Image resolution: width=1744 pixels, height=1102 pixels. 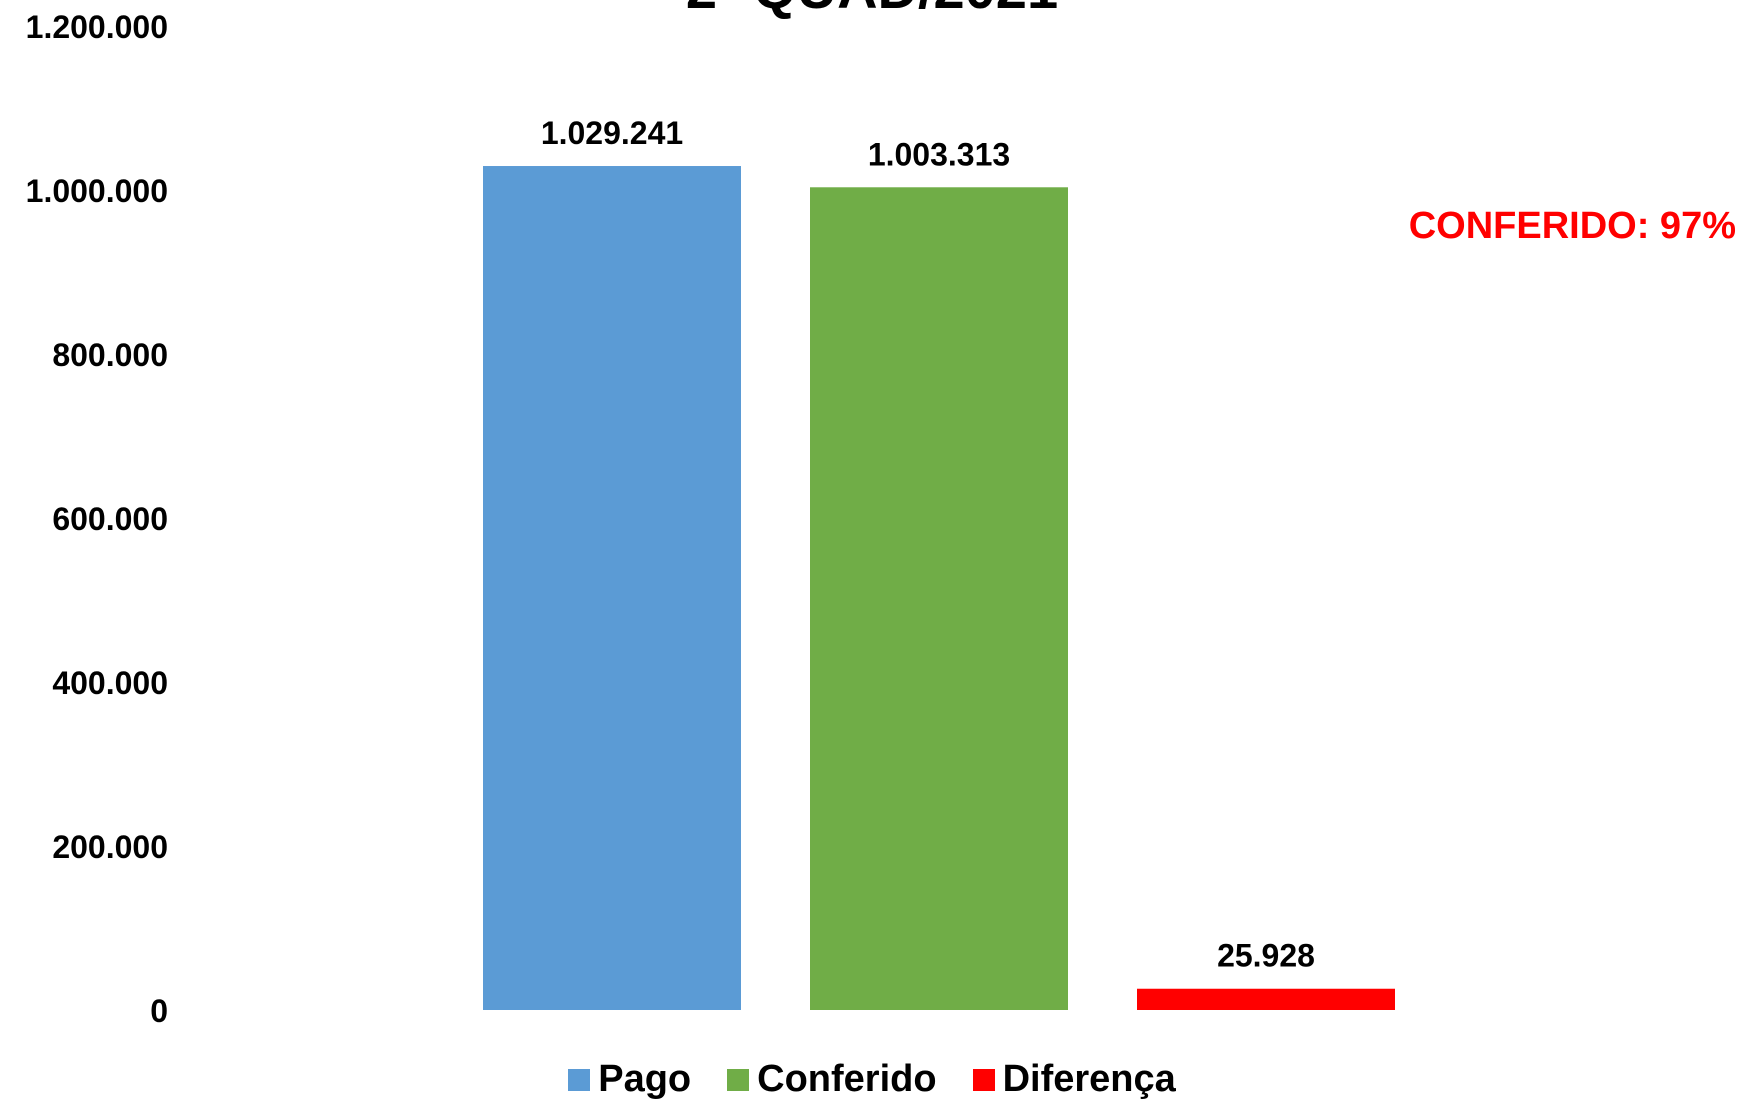 I want to click on bar-pago, so click(x=612, y=588).